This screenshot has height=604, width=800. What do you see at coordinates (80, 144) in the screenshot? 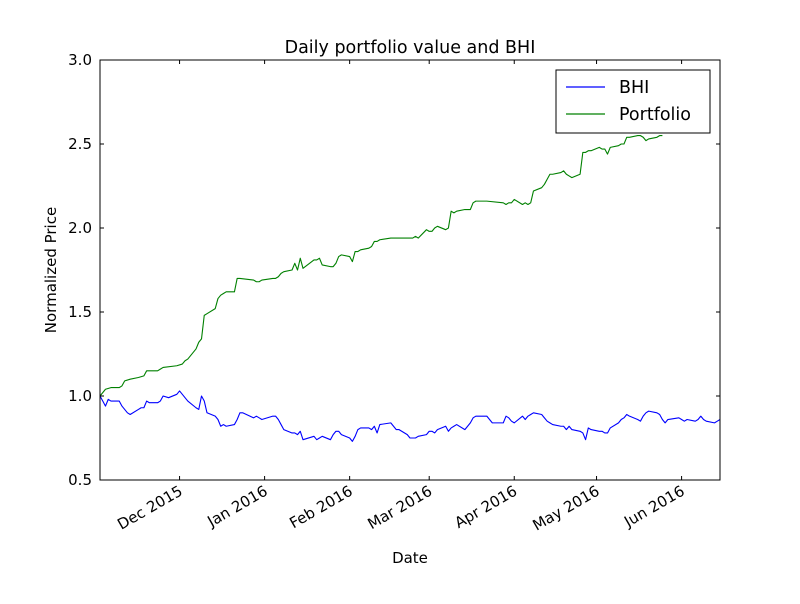
I see `y-tick-label: 2.5` at bounding box center [80, 144].